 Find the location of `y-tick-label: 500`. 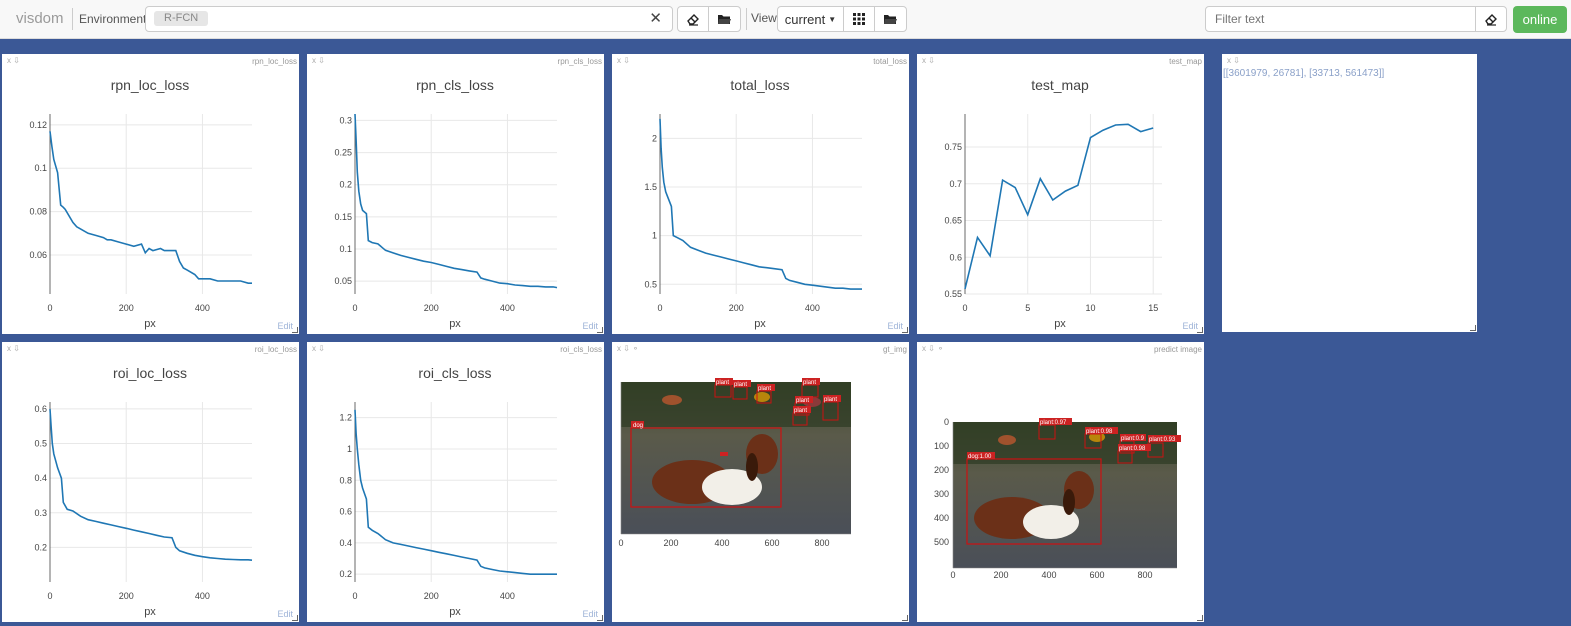

y-tick-label: 500 is located at coordinates (941, 542).